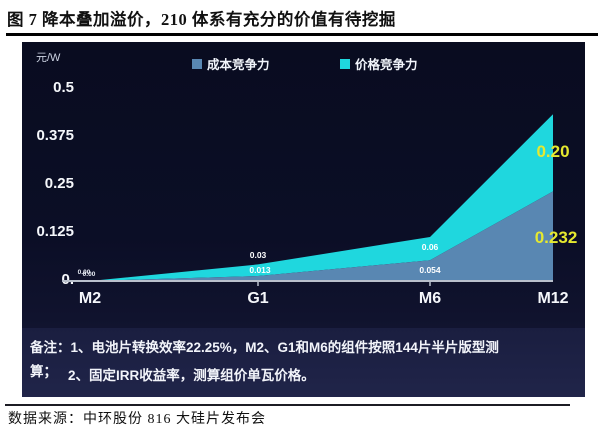  I want to click on source-divider, so click(287, 405).